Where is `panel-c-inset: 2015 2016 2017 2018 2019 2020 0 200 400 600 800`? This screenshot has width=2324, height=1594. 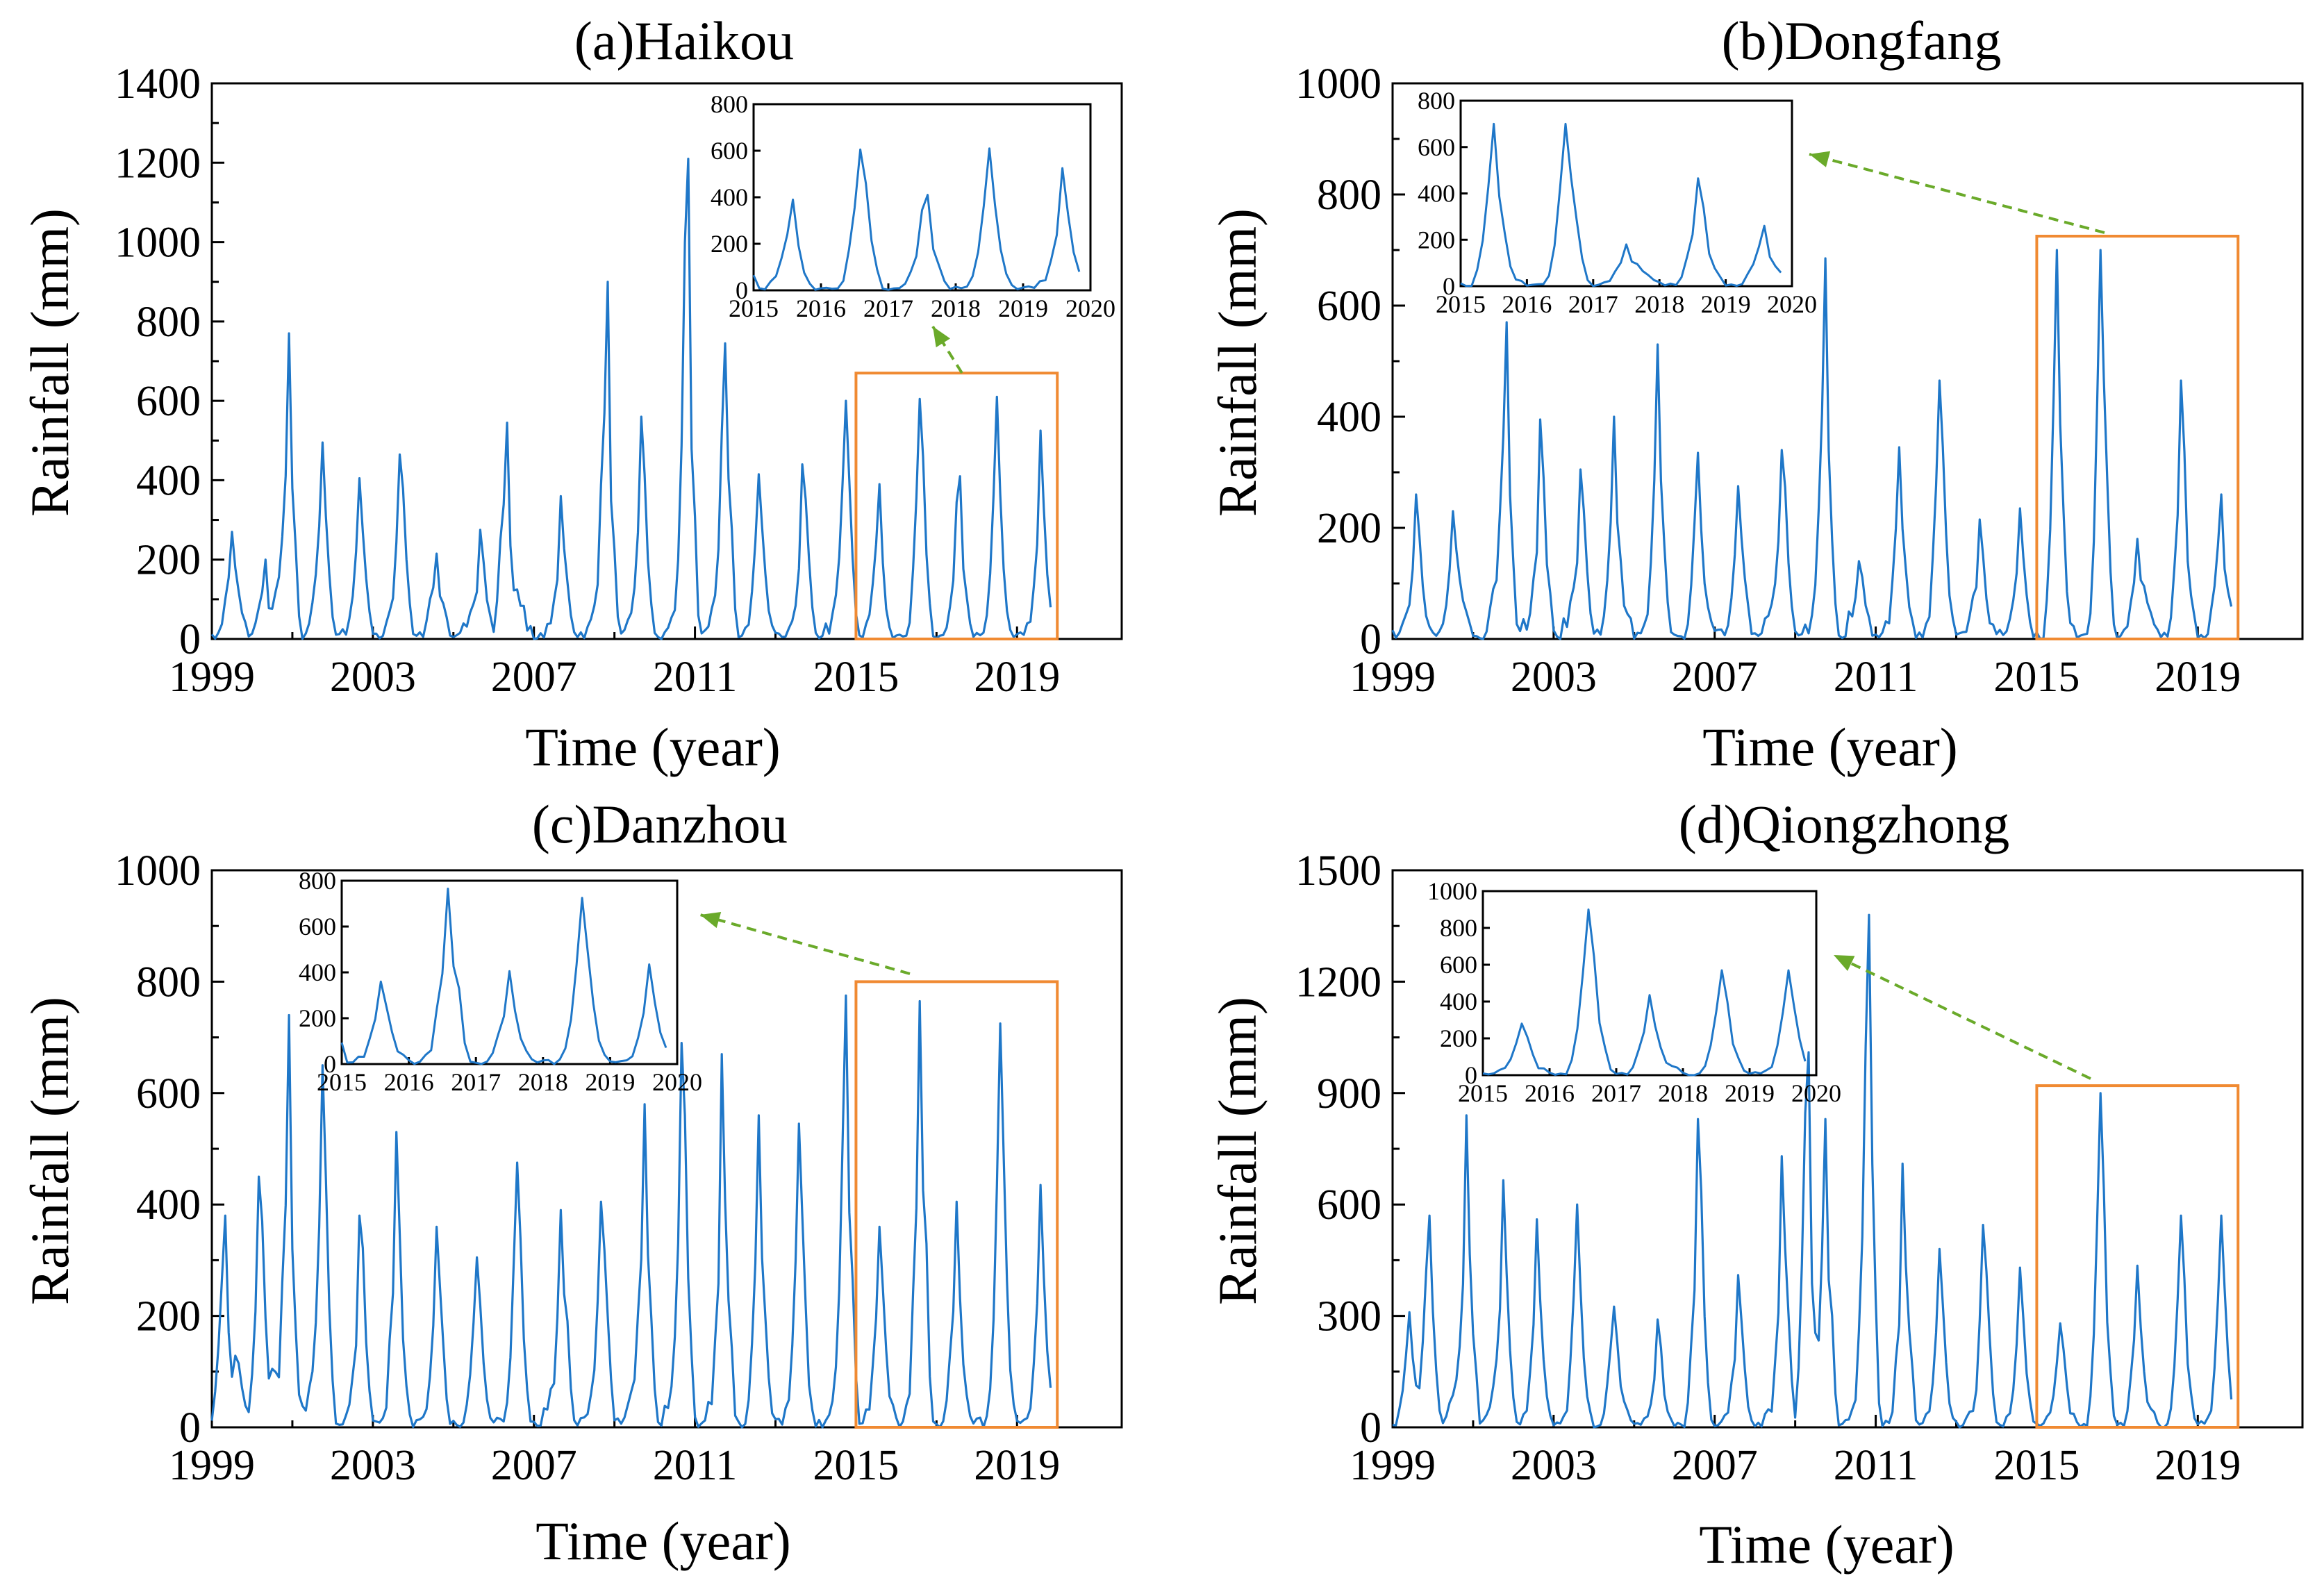
panel-c-inset: 2015 2016 2017 2018 2019 2020 0 200 400 600 800 is located at coordinates (500, 981).